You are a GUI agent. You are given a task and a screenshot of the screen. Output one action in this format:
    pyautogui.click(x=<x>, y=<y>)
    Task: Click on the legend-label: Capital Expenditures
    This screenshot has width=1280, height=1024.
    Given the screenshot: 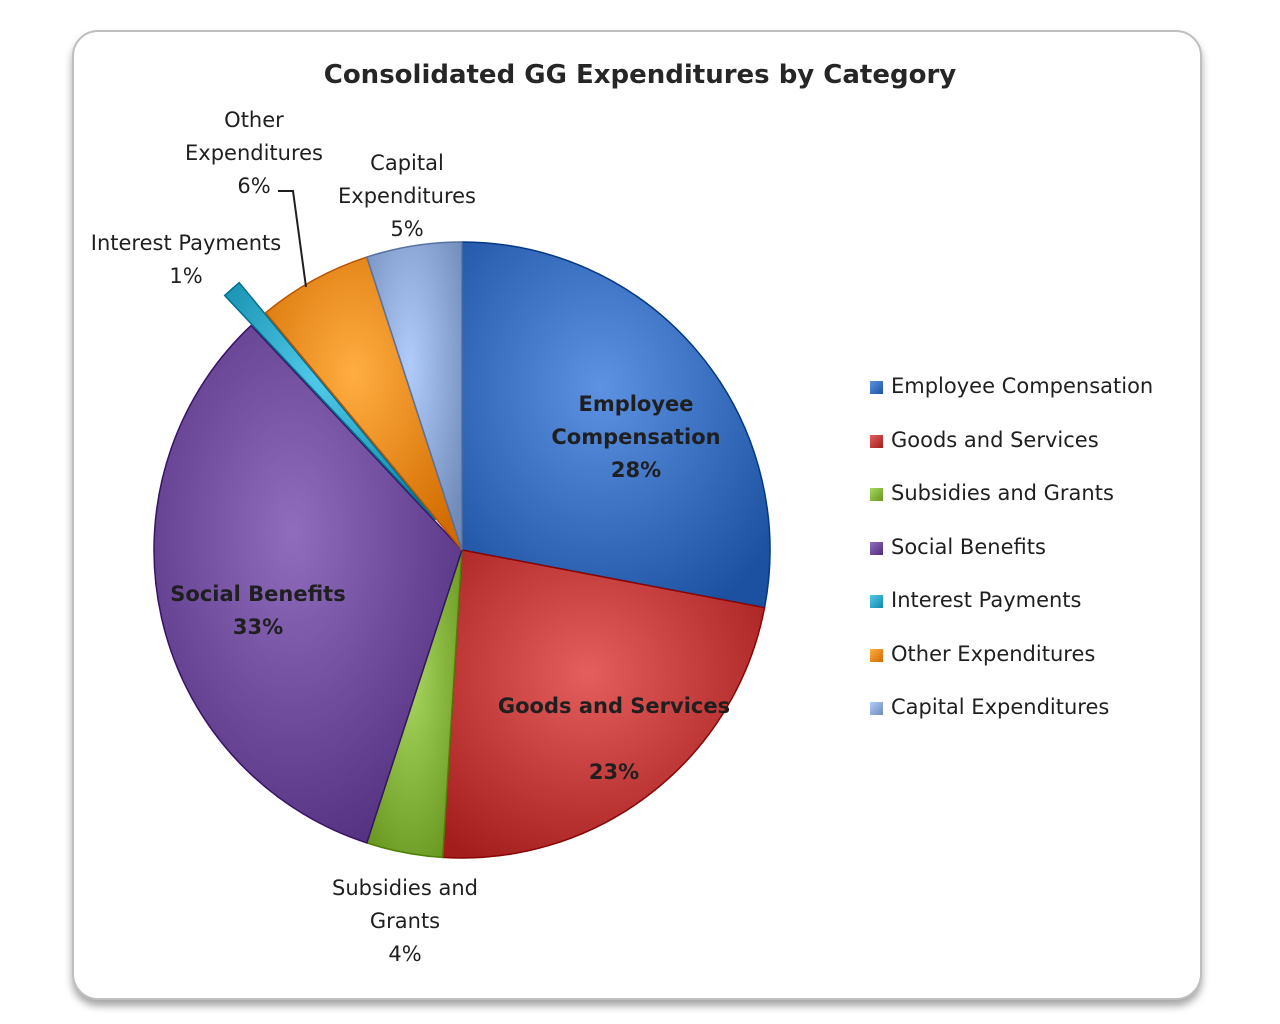 What is the action you would take?
    pyautogui.click(x=1000, y=707)
    